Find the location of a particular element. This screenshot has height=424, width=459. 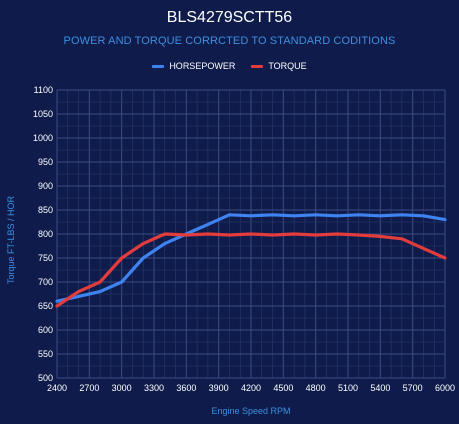

legend-item-torque: TORQUE is located at coordinates (279, 66).